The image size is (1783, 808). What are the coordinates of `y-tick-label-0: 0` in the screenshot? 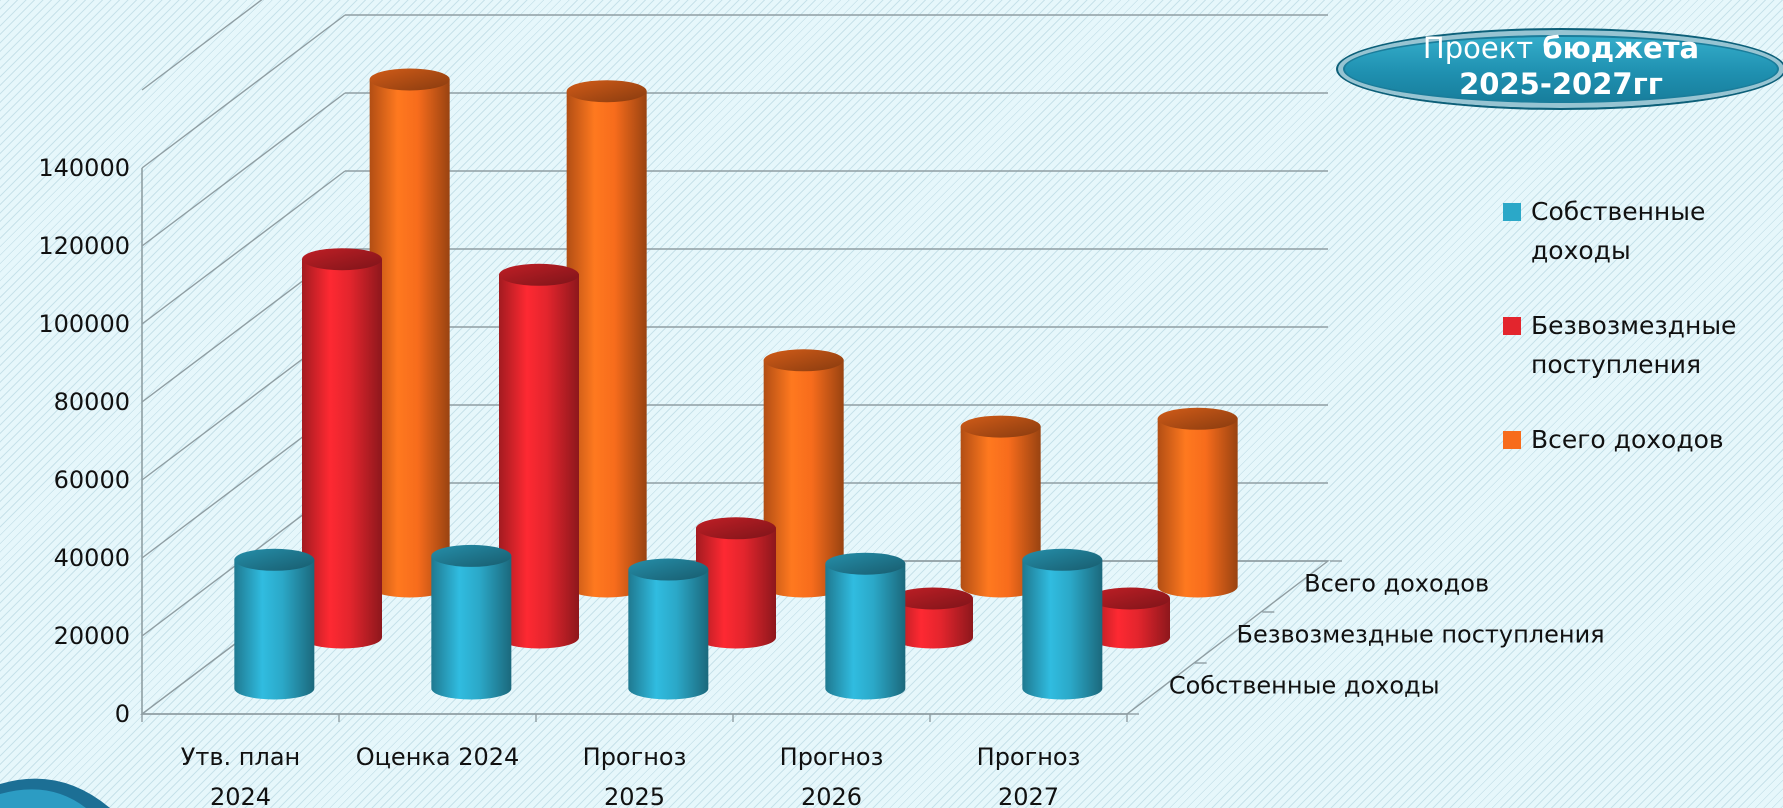 It's located at (122, 714).